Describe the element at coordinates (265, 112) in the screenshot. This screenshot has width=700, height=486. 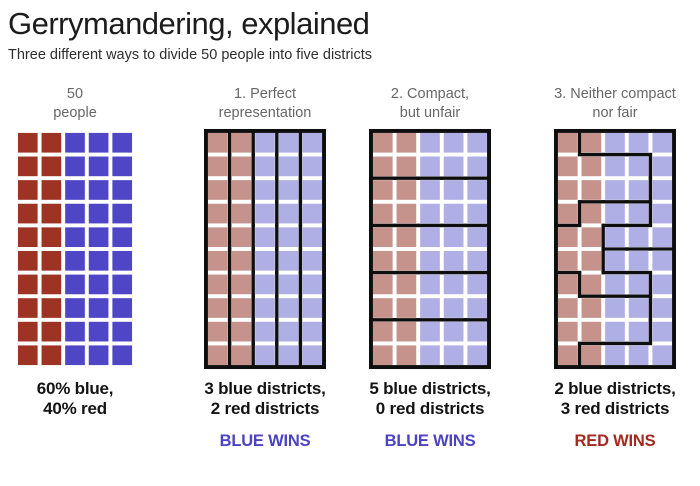
I see `panel-header-line2: representation` at that location.